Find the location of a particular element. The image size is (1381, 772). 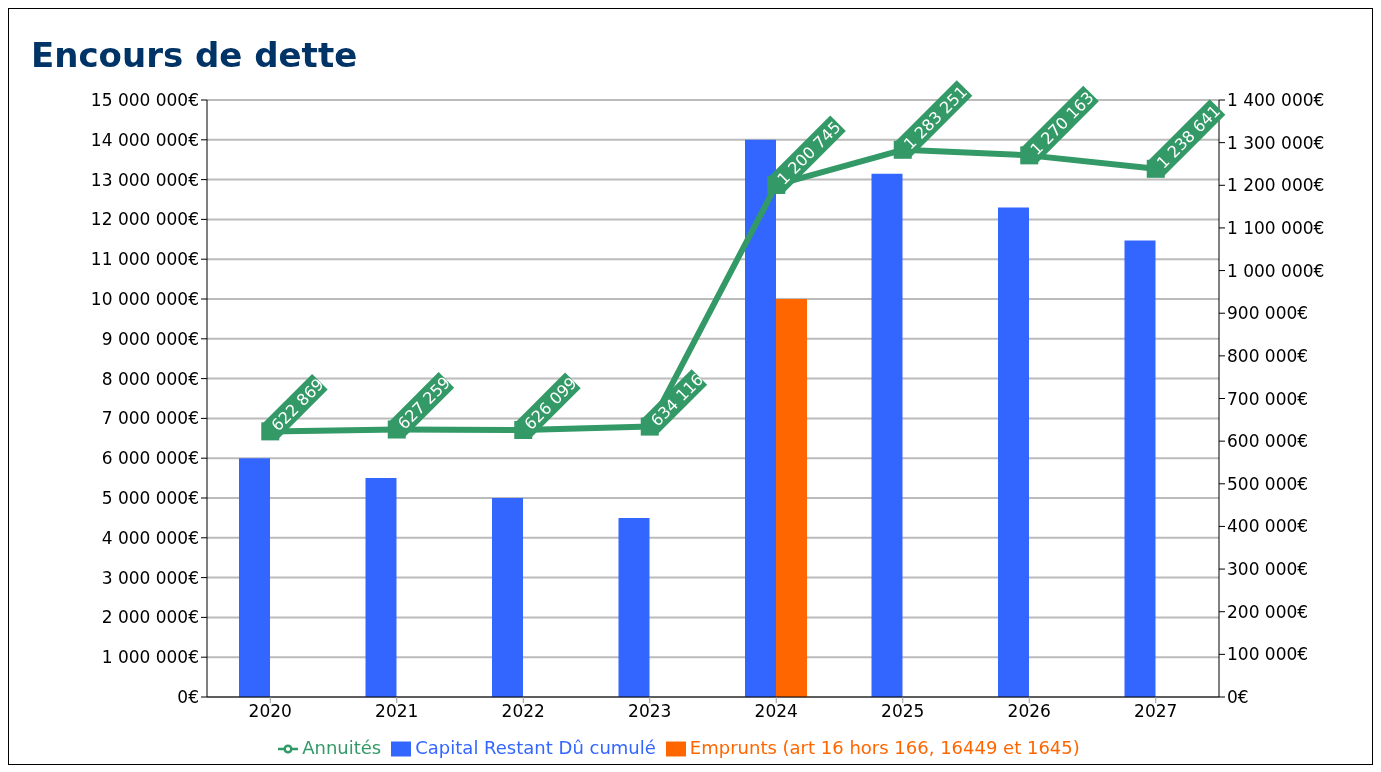

data-label: 1 200 745 is located at coordinates (809, 153).